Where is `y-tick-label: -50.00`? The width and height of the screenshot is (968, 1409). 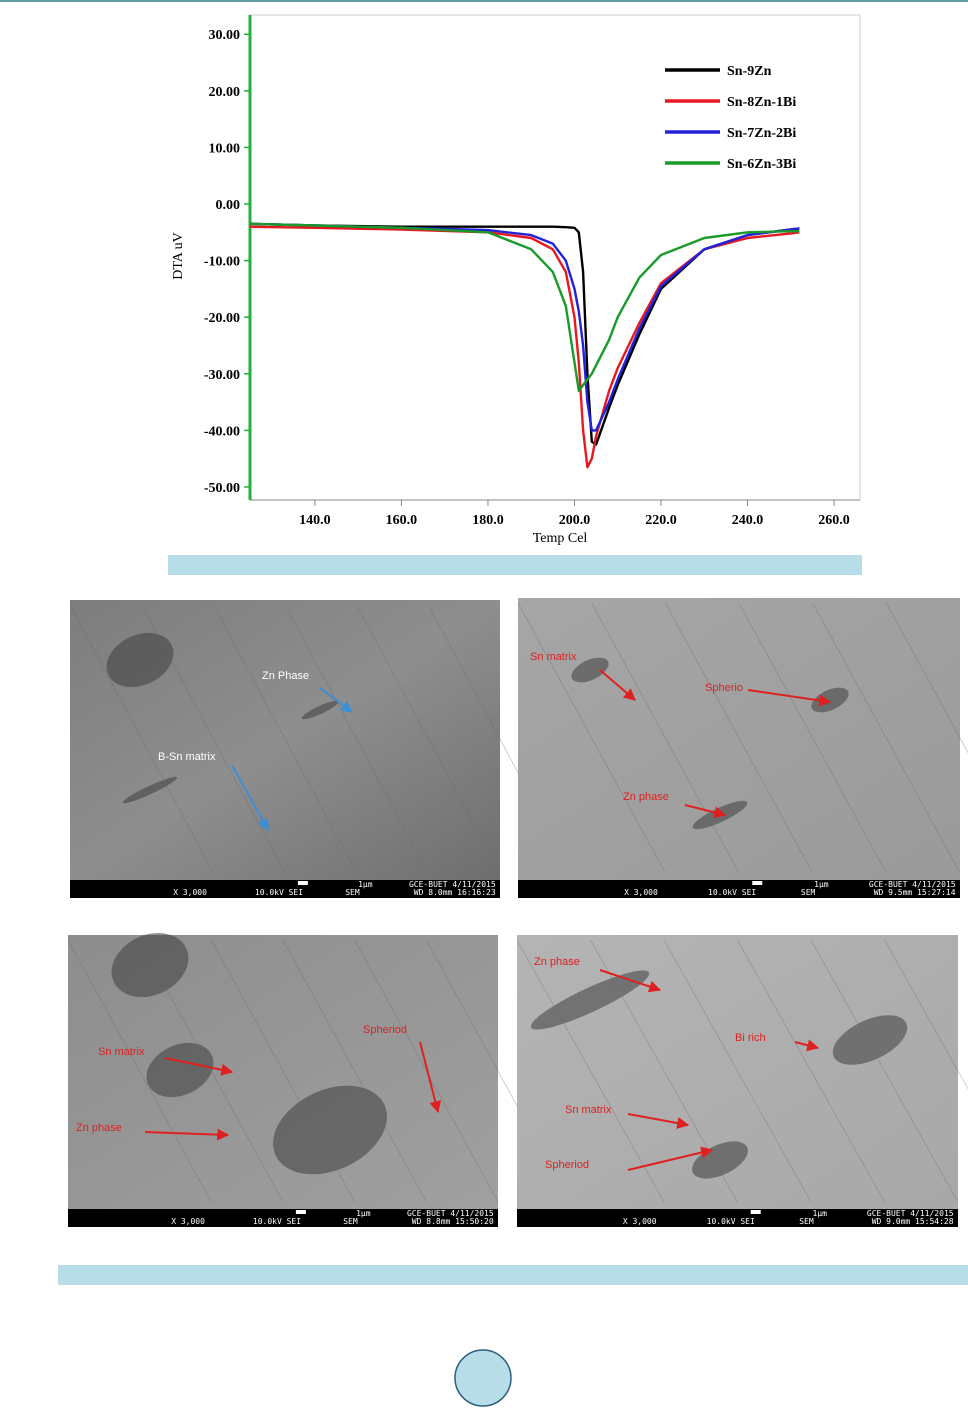
y-tick-label: -50.00 is located at coordinates (222, 488).